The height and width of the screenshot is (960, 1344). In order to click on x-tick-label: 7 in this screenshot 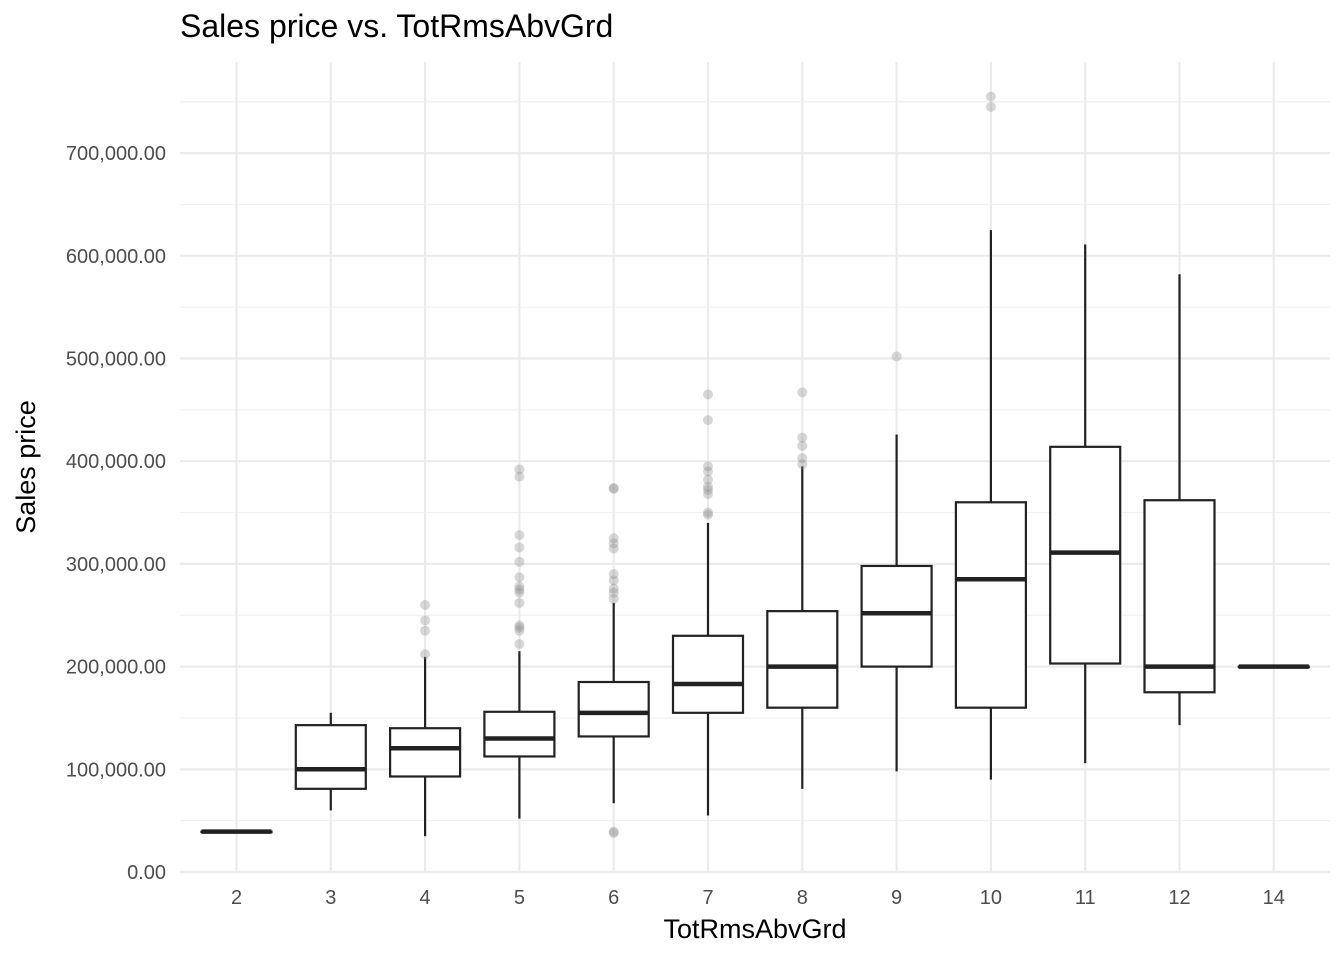, I will do `click(707, 898)`.